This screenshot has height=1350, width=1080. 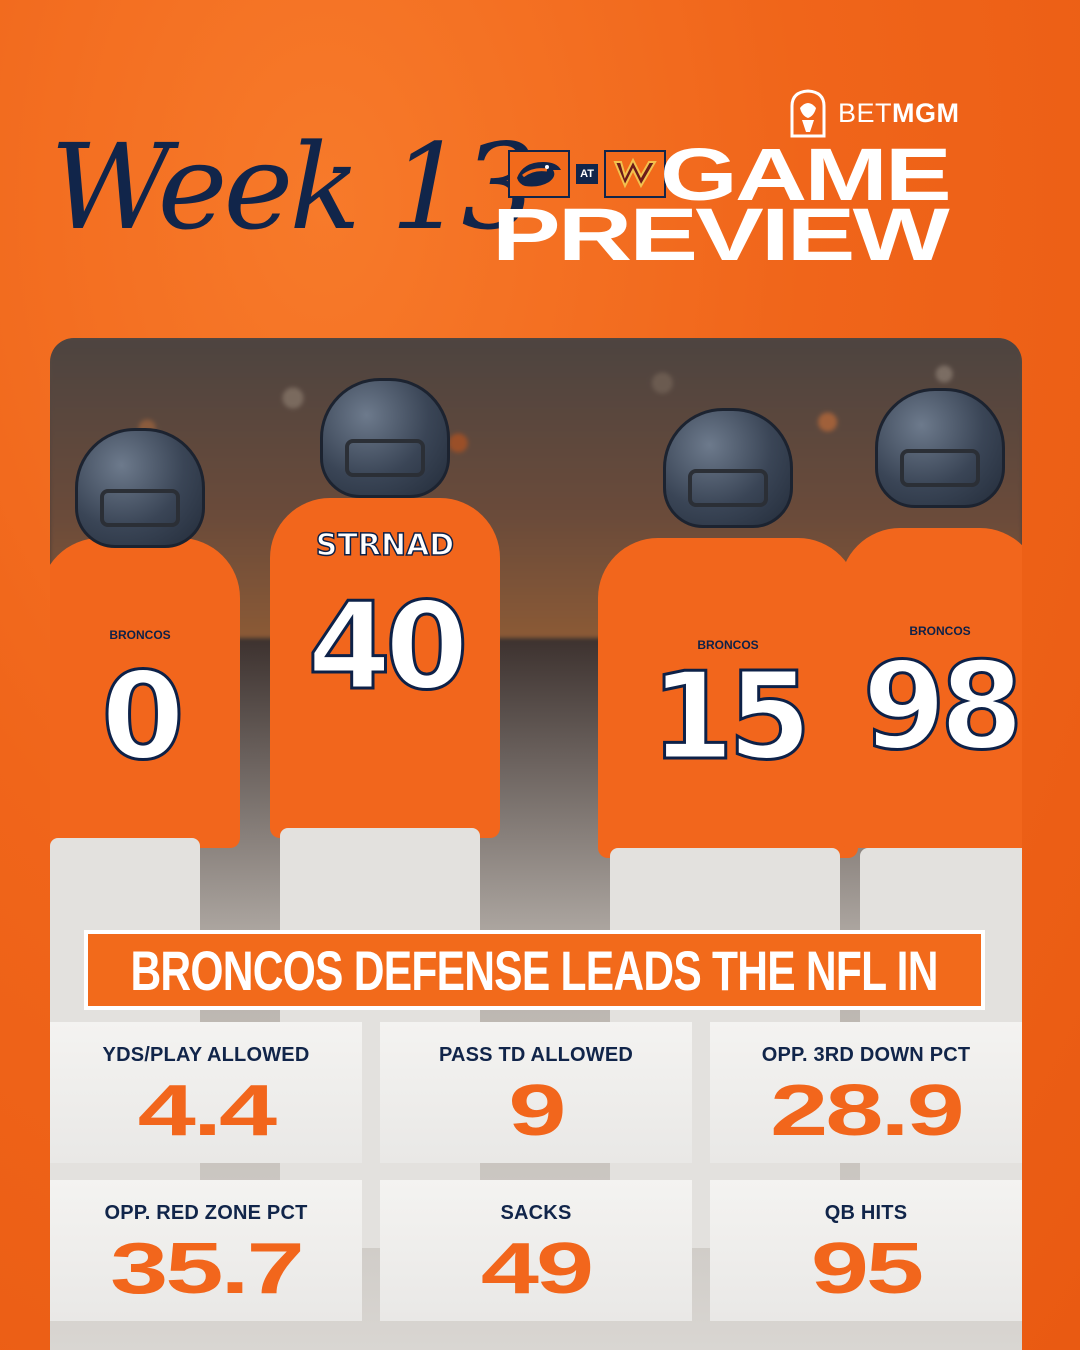 I want to click on jersey-number: 98, so click(x=941, y=708).